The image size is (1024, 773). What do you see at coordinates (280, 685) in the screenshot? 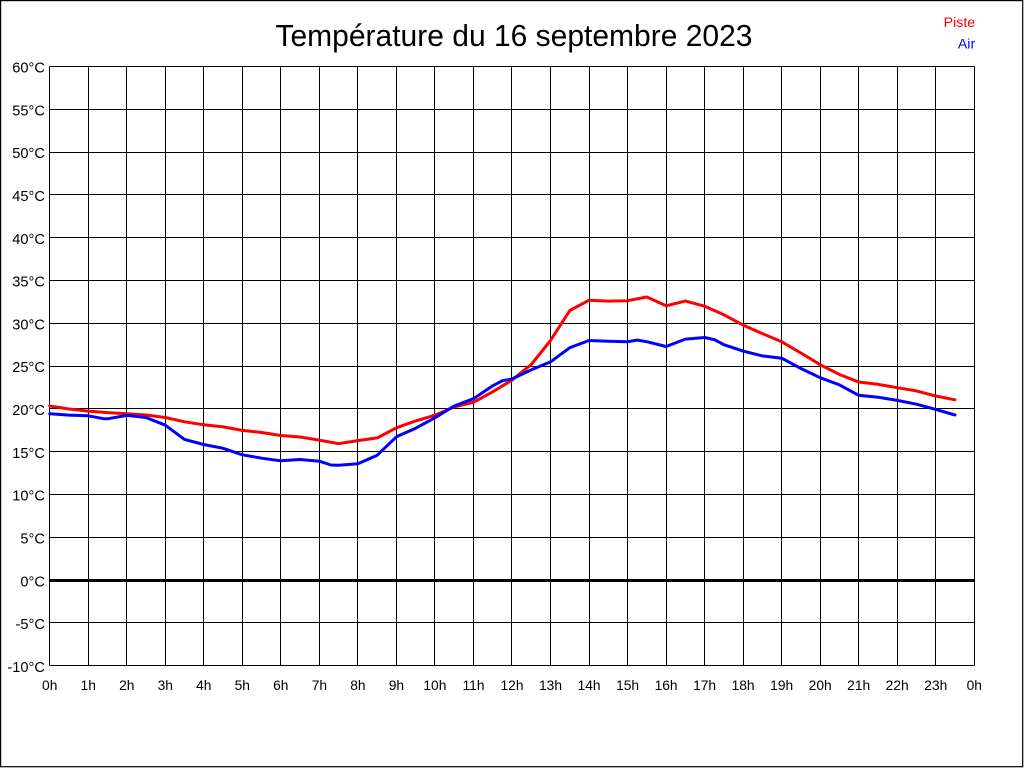
I see `svg-text: 6h` at bounding box center [280, 685].